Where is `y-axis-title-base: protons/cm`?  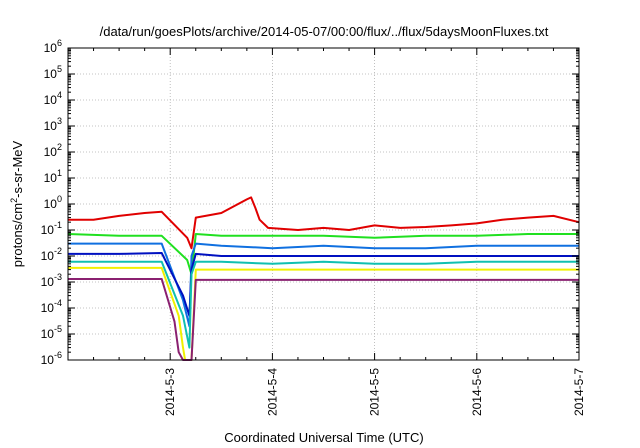
y-axis-title-base: protons/cm is located at coordinates (17, 235).